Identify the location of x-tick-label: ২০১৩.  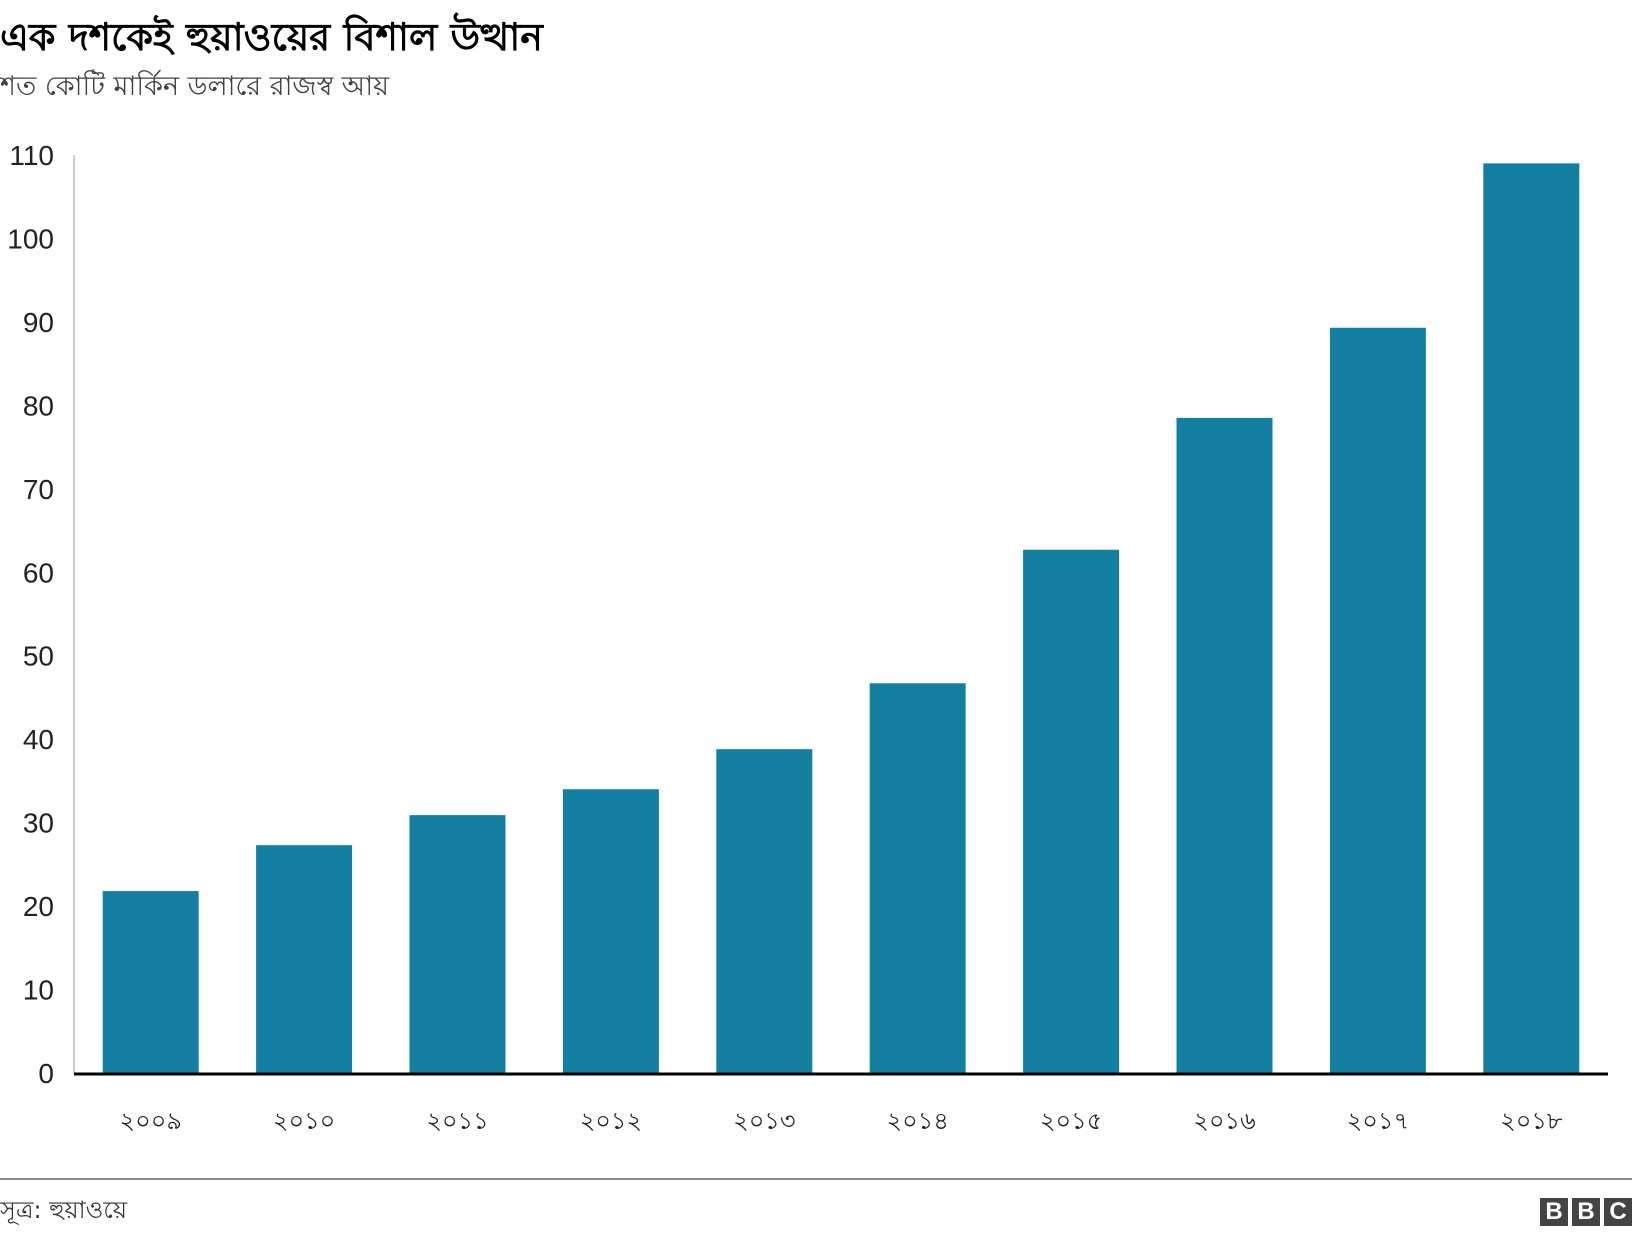
(764, 1121).